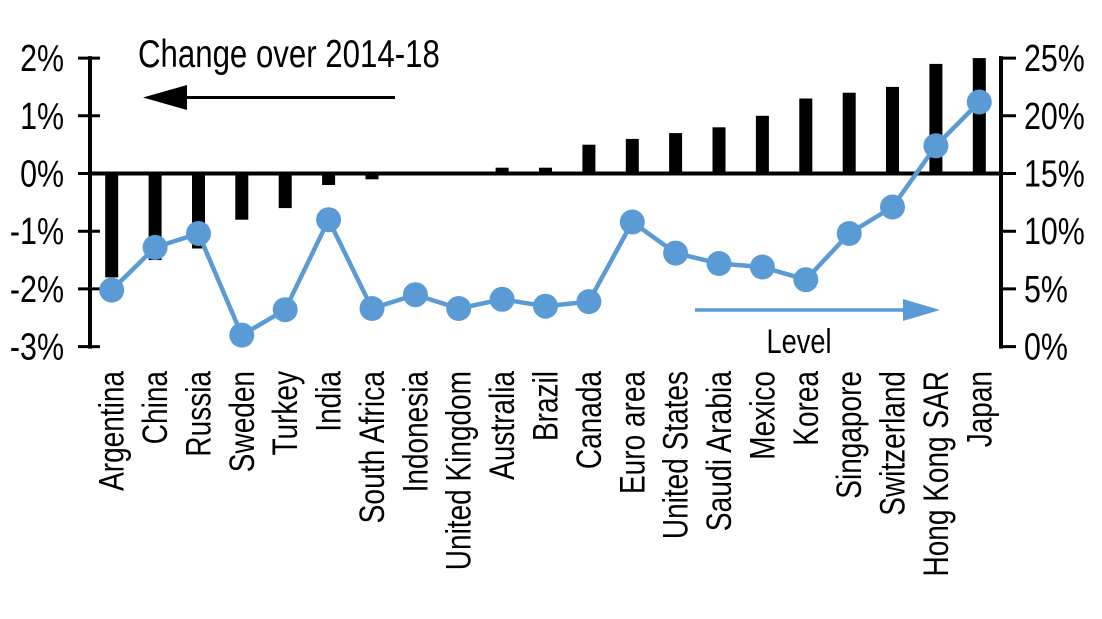 This screenshot has height=619, width=1102. Describe the element at coordinates (415, 295) in the screenshot. I see `level-point-indonesia` at that location.